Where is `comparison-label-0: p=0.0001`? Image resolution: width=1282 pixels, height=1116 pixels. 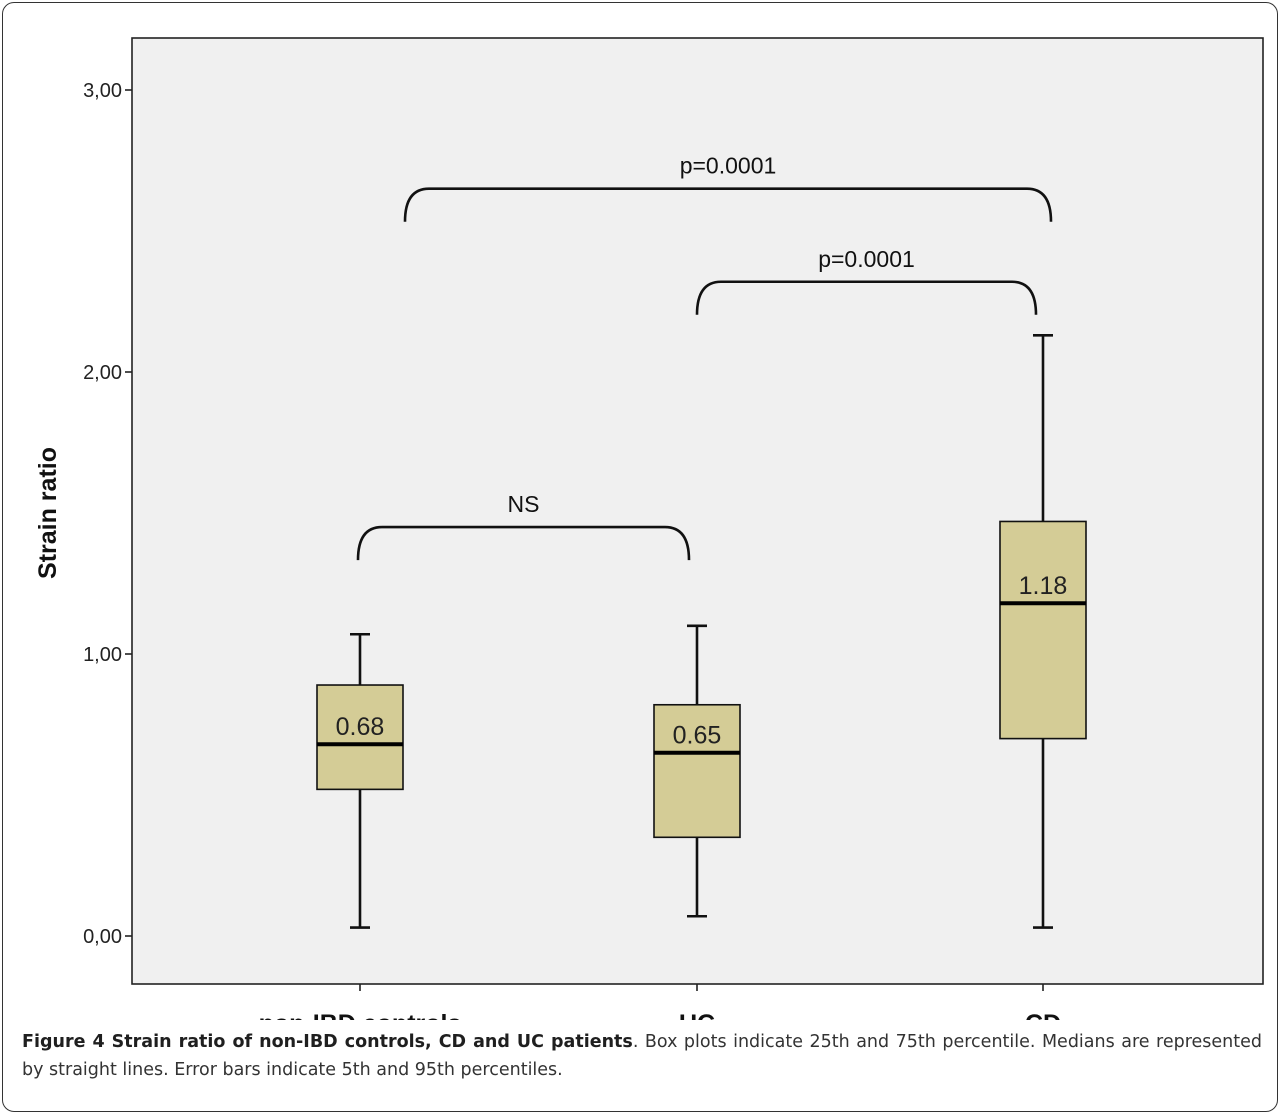
comparison-label-0: p=0.0001 is located at coordinates (728, 166).